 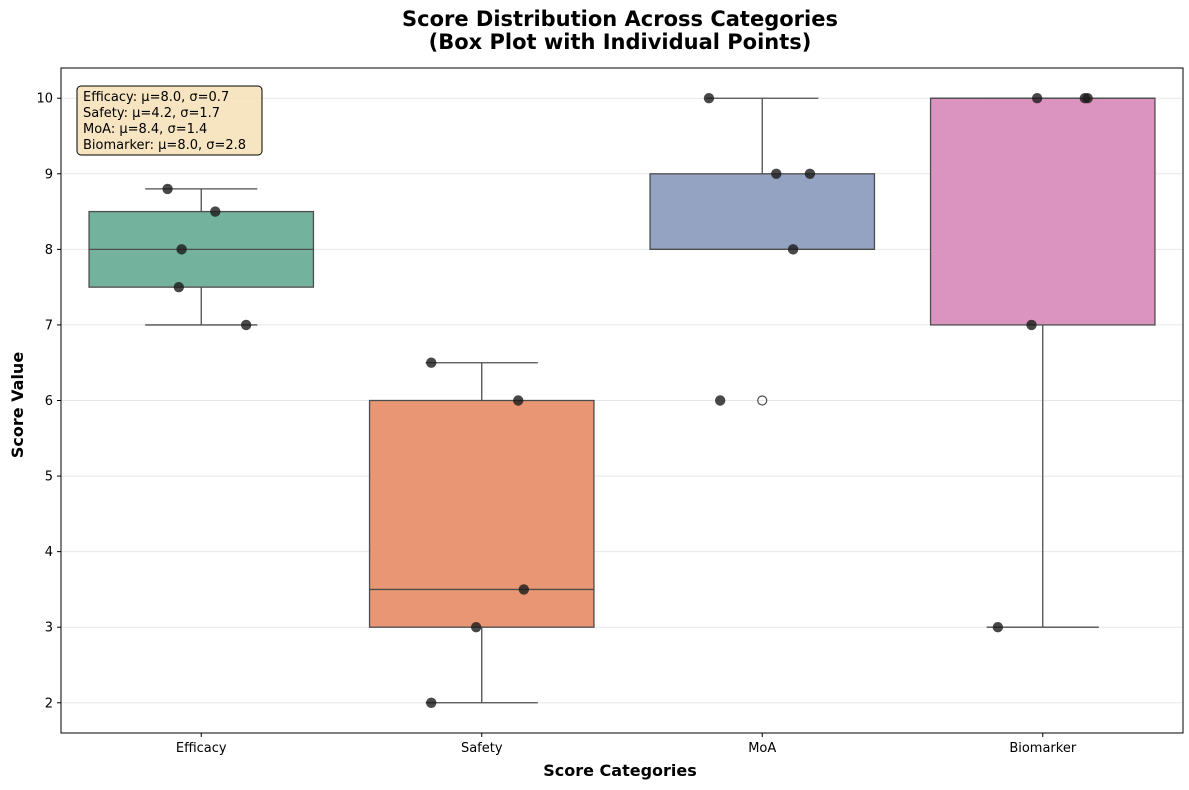 What do you see at coordinates (151, 113) in the screenshot?
I see `stats-line-safety: Safety: μ=4.2, σ=1.7` at bounding box center [151, 113].